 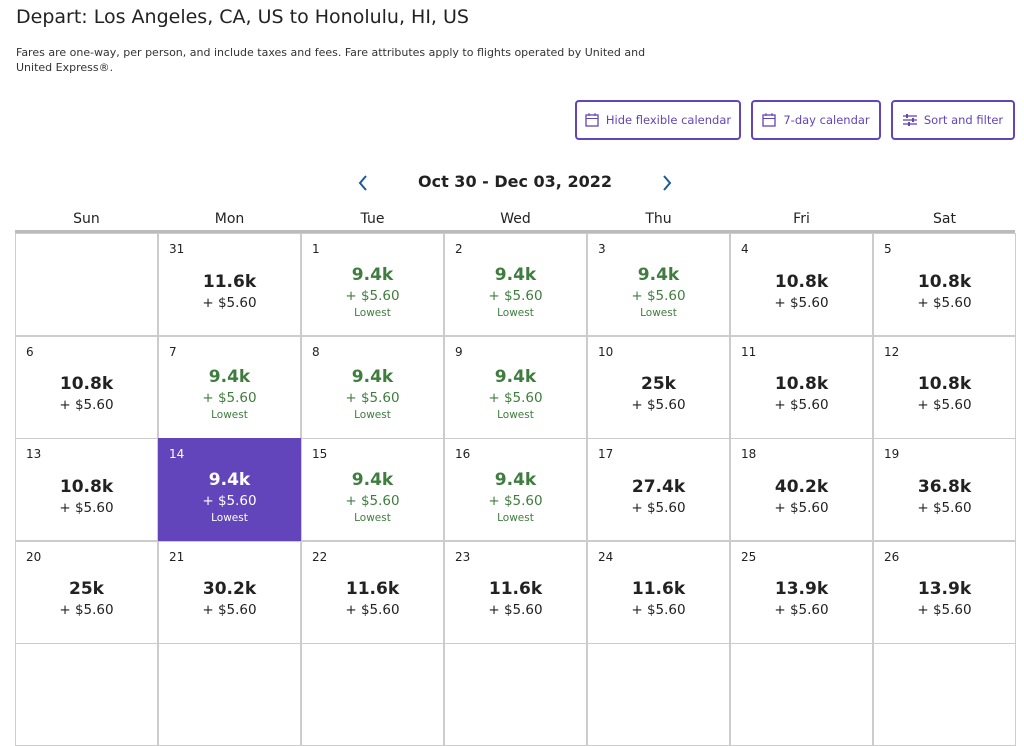 What do you see at coordinates (320, 454) in the screenshot?
I see `day-number: 15` at bounding box center [320, 454].